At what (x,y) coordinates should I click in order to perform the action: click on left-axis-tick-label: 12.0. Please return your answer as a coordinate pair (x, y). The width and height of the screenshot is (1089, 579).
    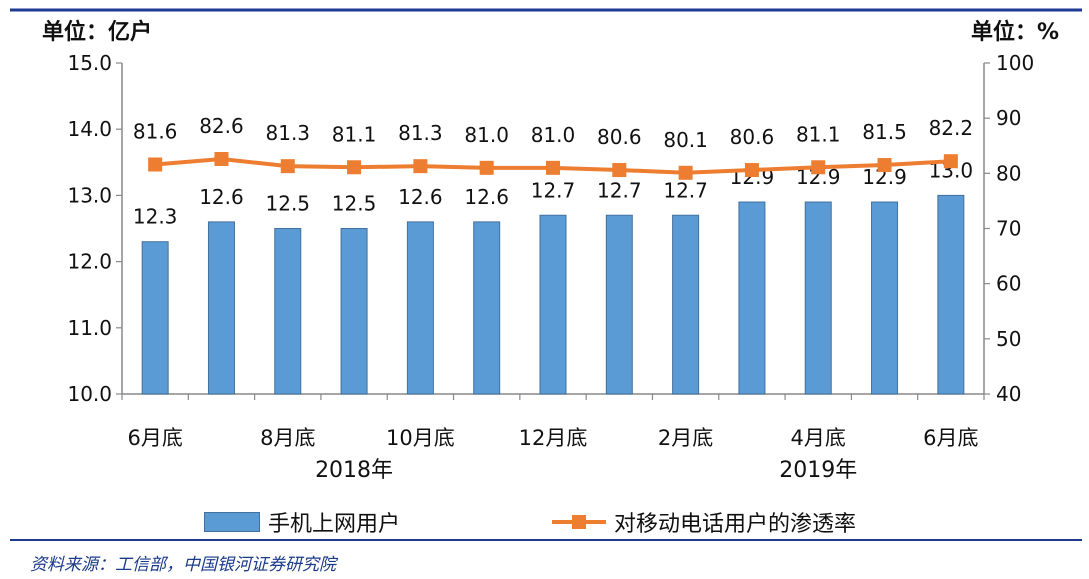
    Looking at the image, I should click on (89, 262).